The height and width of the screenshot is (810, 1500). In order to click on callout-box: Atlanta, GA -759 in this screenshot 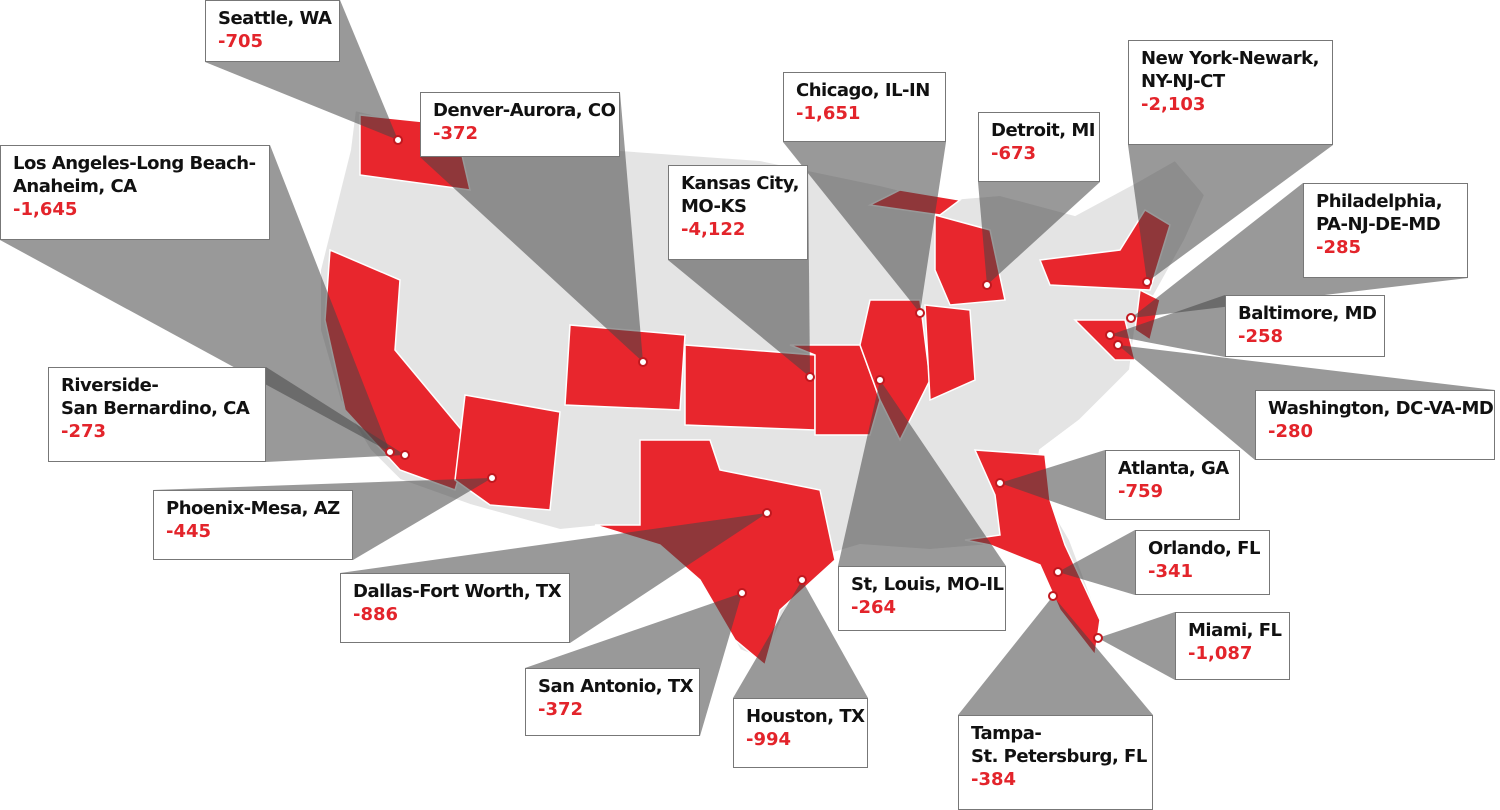, I will do `click(1172, 485)`.